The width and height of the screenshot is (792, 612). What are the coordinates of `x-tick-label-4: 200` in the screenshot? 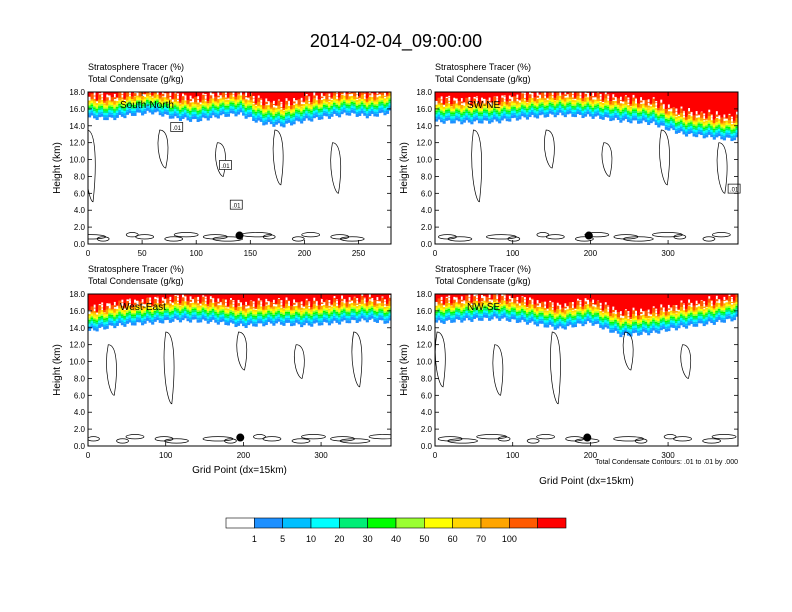 It's located at (305, 253).